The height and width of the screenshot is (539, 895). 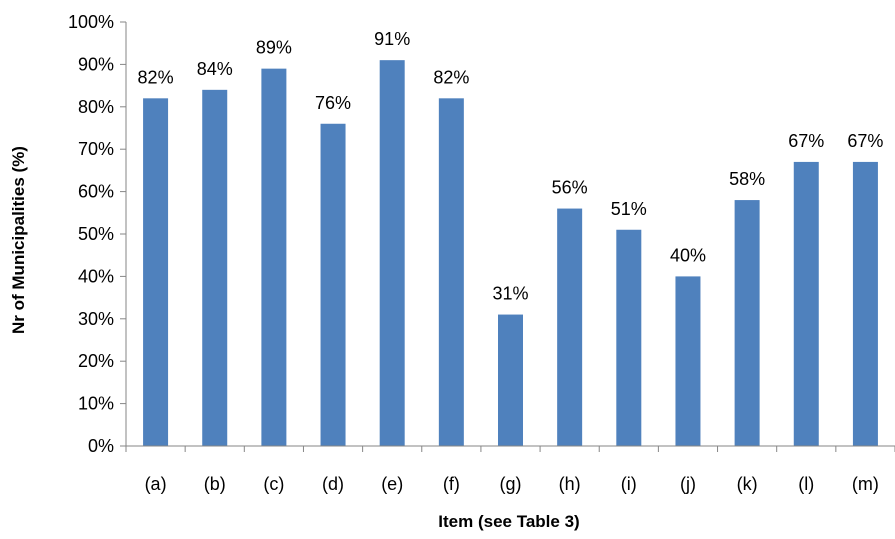 I want to click on y-tick-label: 80%, so click(x=96, y=107).